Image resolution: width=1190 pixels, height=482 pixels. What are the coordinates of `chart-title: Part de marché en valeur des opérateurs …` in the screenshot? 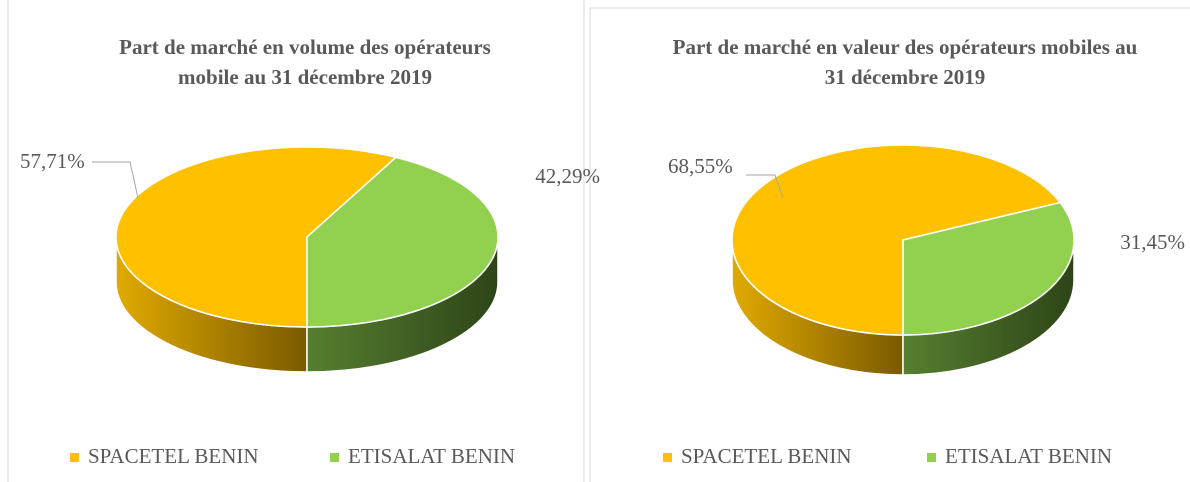 It's located at (905, 62).